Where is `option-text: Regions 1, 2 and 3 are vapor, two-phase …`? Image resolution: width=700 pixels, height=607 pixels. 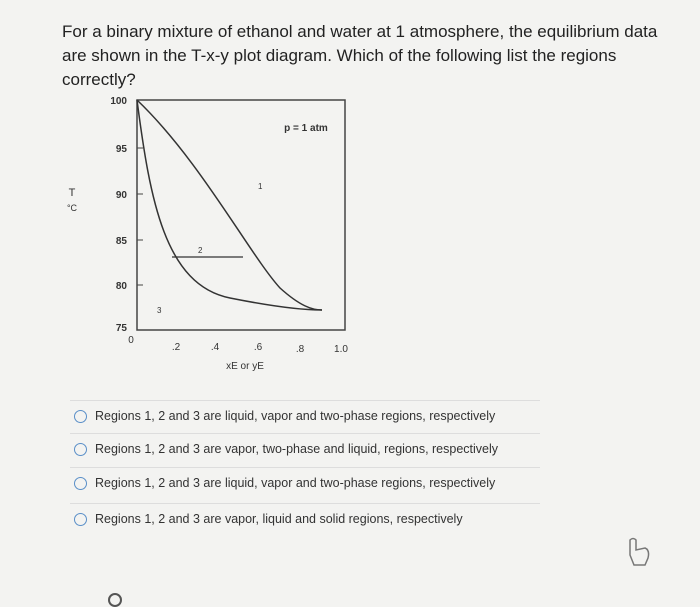
option-text: Regions 1, 2 and 3 are vapor, two-phase … is located at coordinates (297, 449).